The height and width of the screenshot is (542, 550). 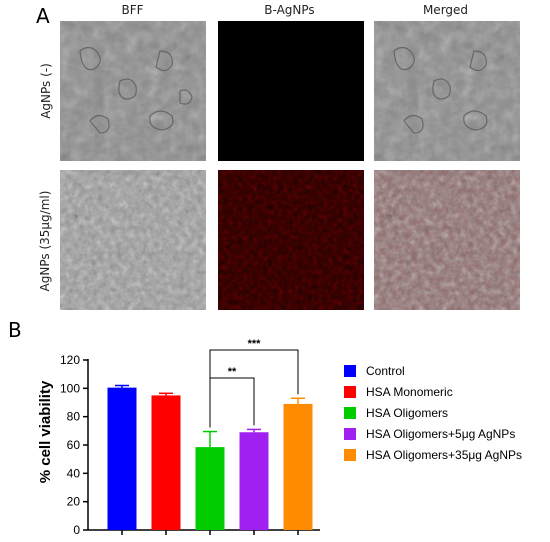 What do you see at coordinates (291, 91) in the screenshot?
I see `fluorescence-b-agnps-control` at bounding box center [291, 91].